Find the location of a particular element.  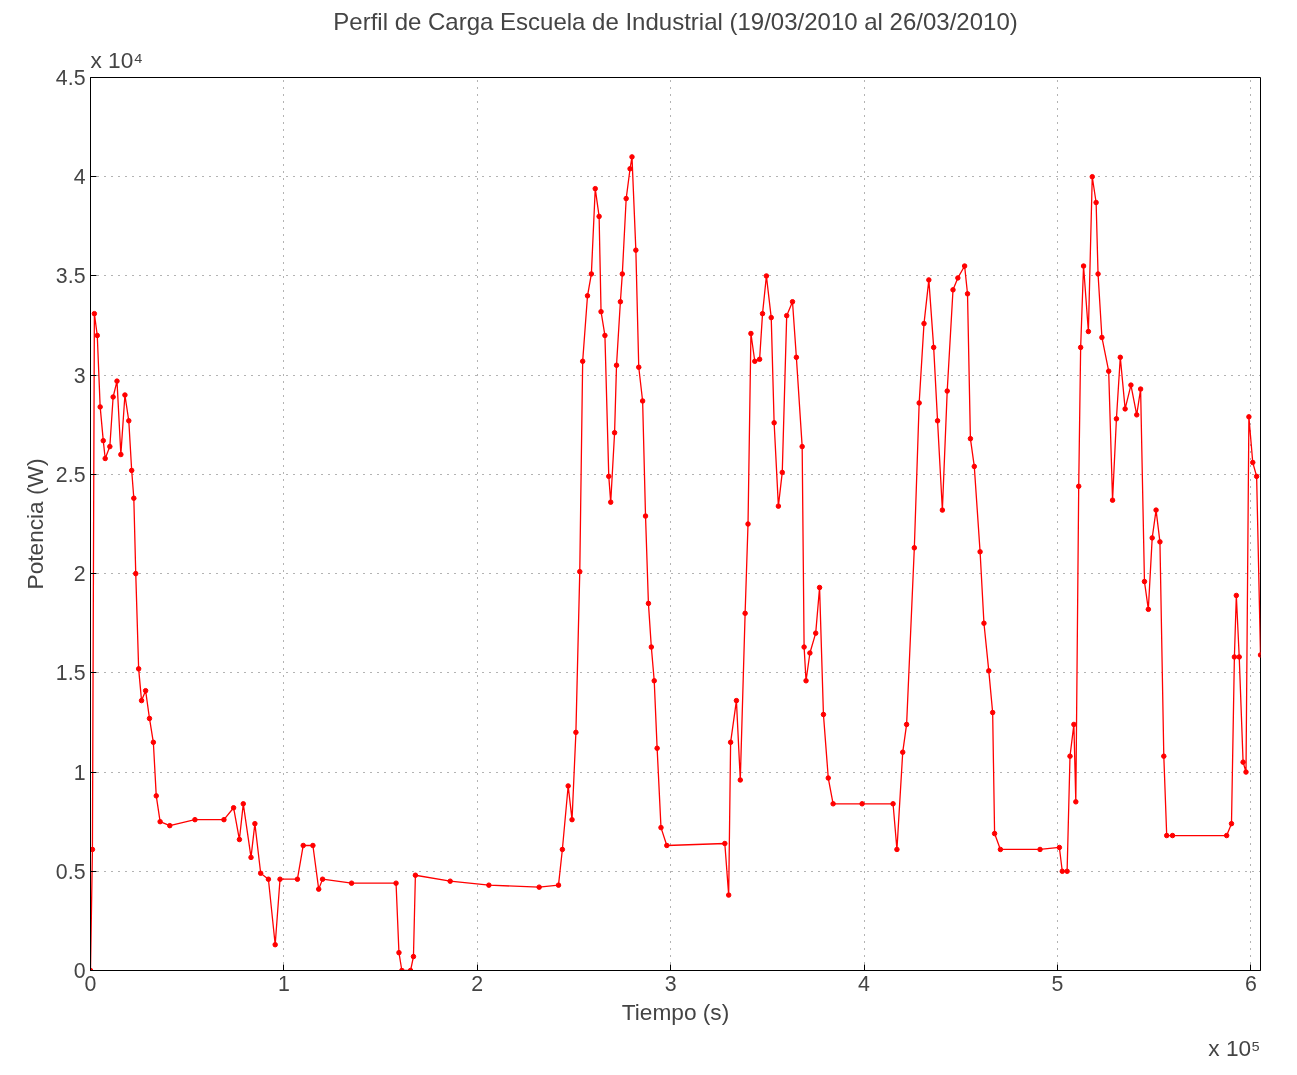

x-tick-label: 4 is located at coordinates (864, 983).